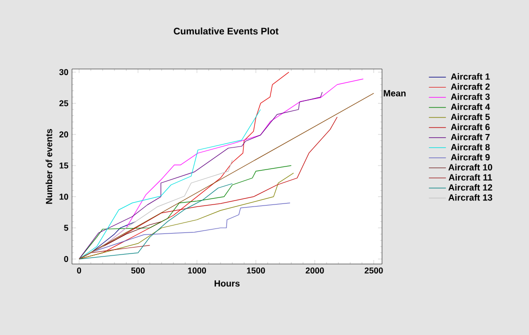  Describe the element at coordinates (49, 166) in the screenshot. I see `y-axis-title: Number of events` at that location.